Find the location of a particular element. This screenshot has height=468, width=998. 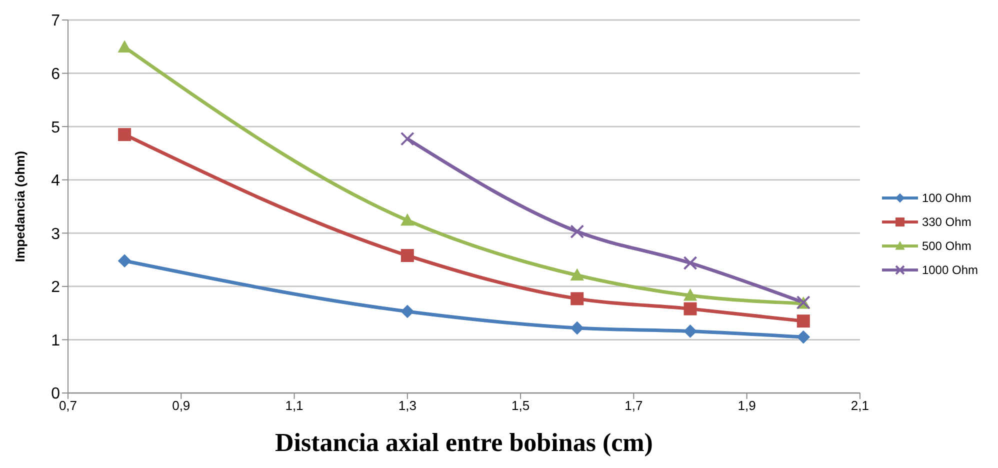

x-tick-label: 1,1 is located at coordinates (294, 406).